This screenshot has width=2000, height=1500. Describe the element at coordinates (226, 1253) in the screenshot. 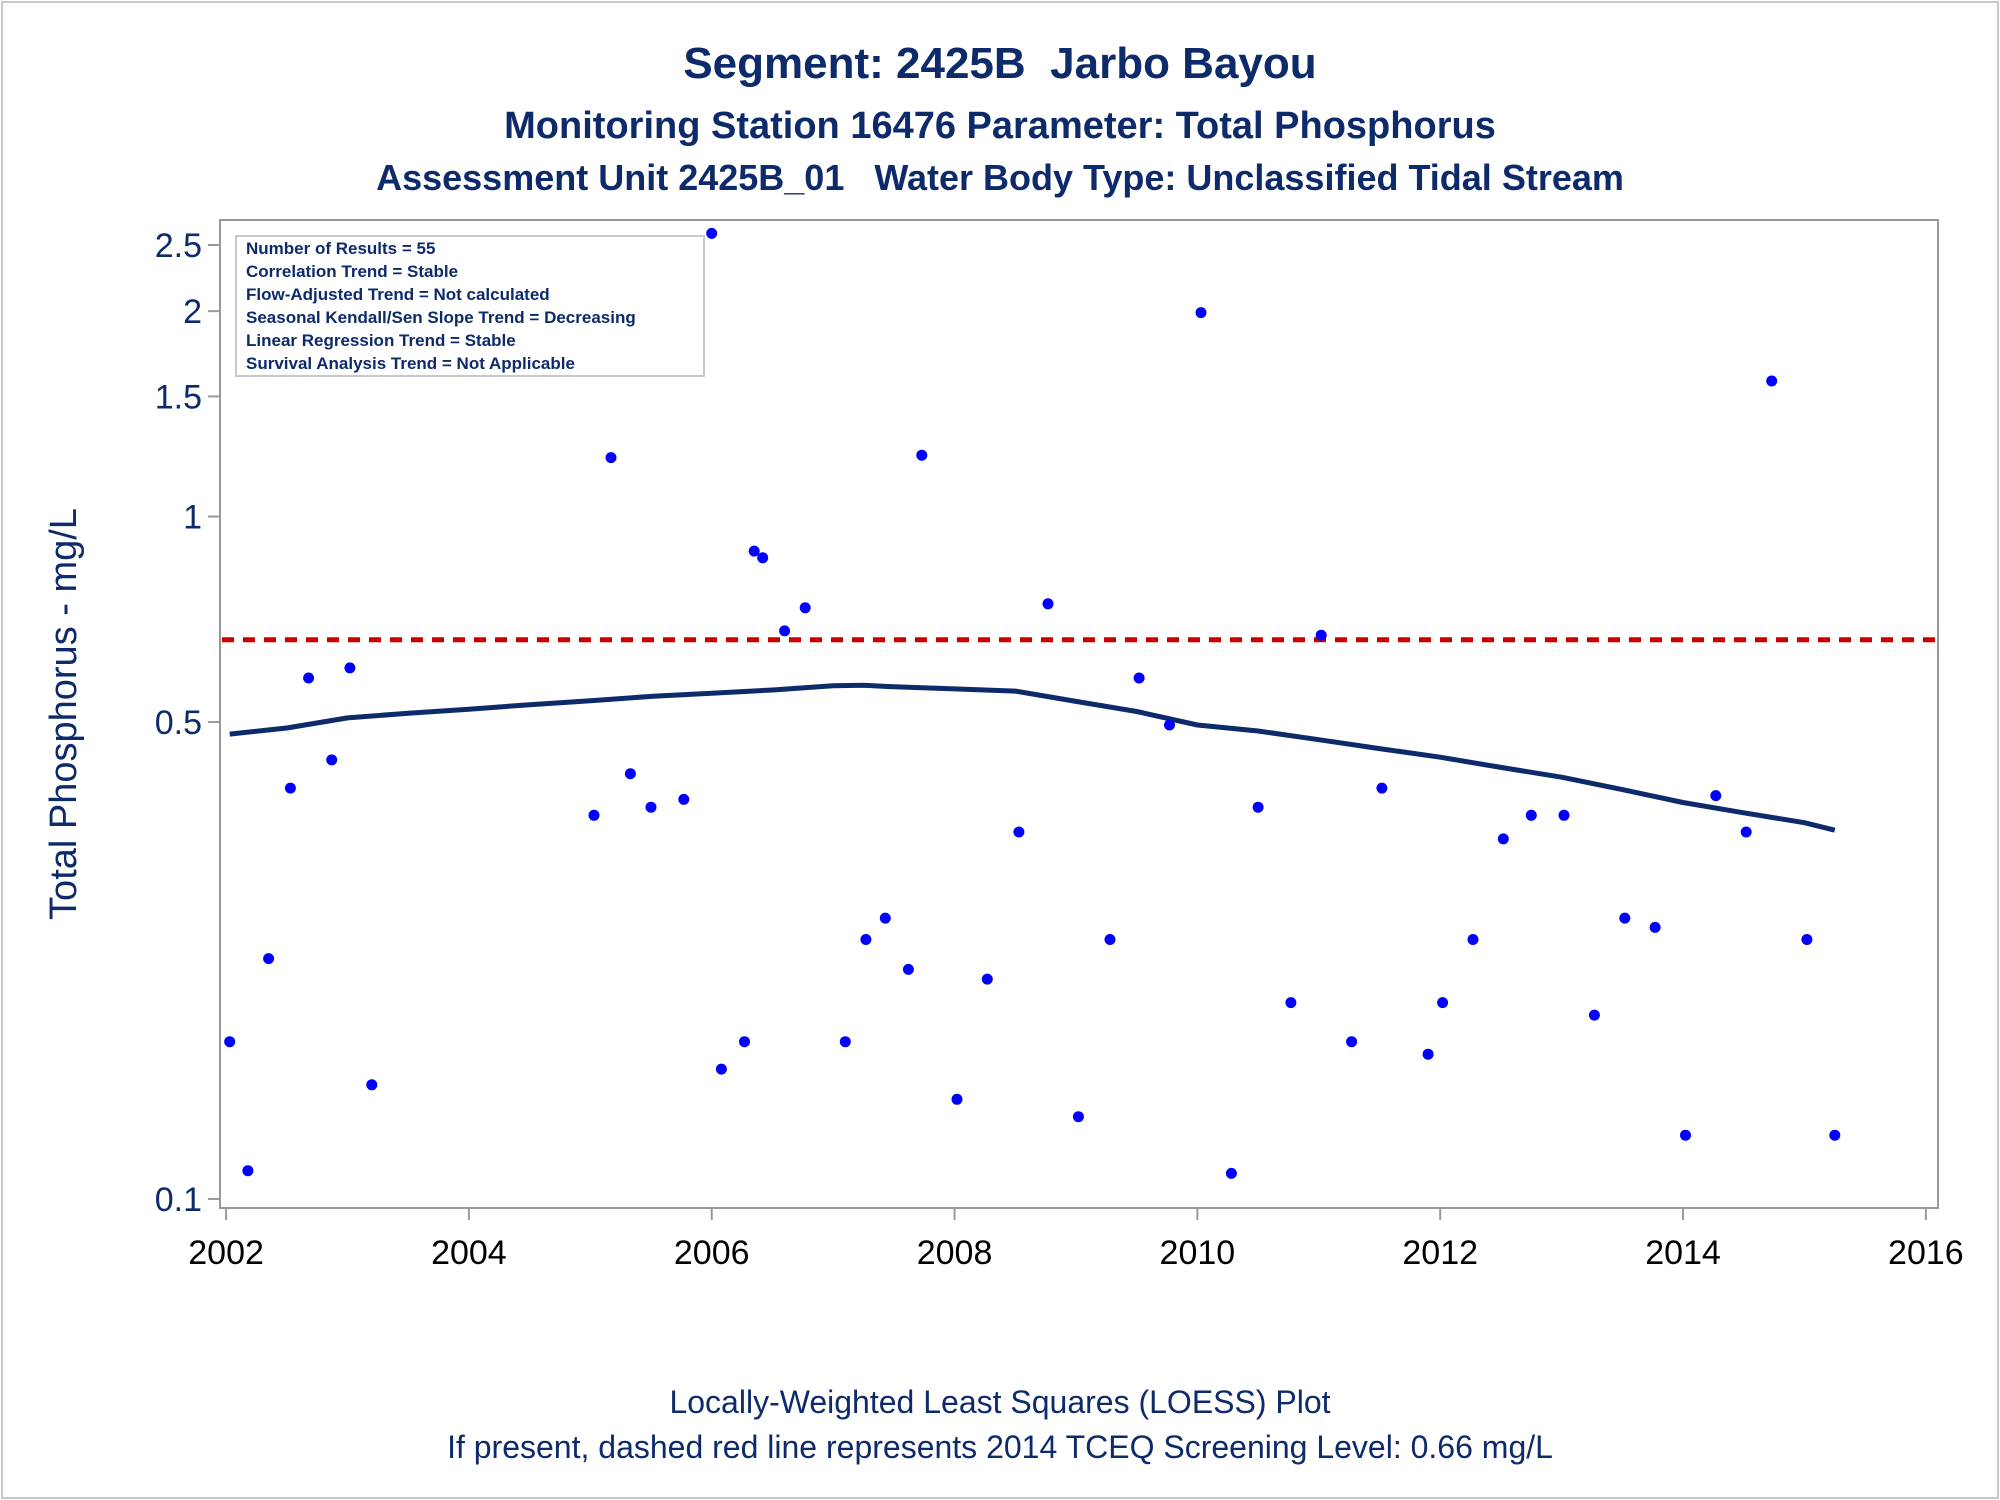

I see `x-tick-label: 2002` at that location.